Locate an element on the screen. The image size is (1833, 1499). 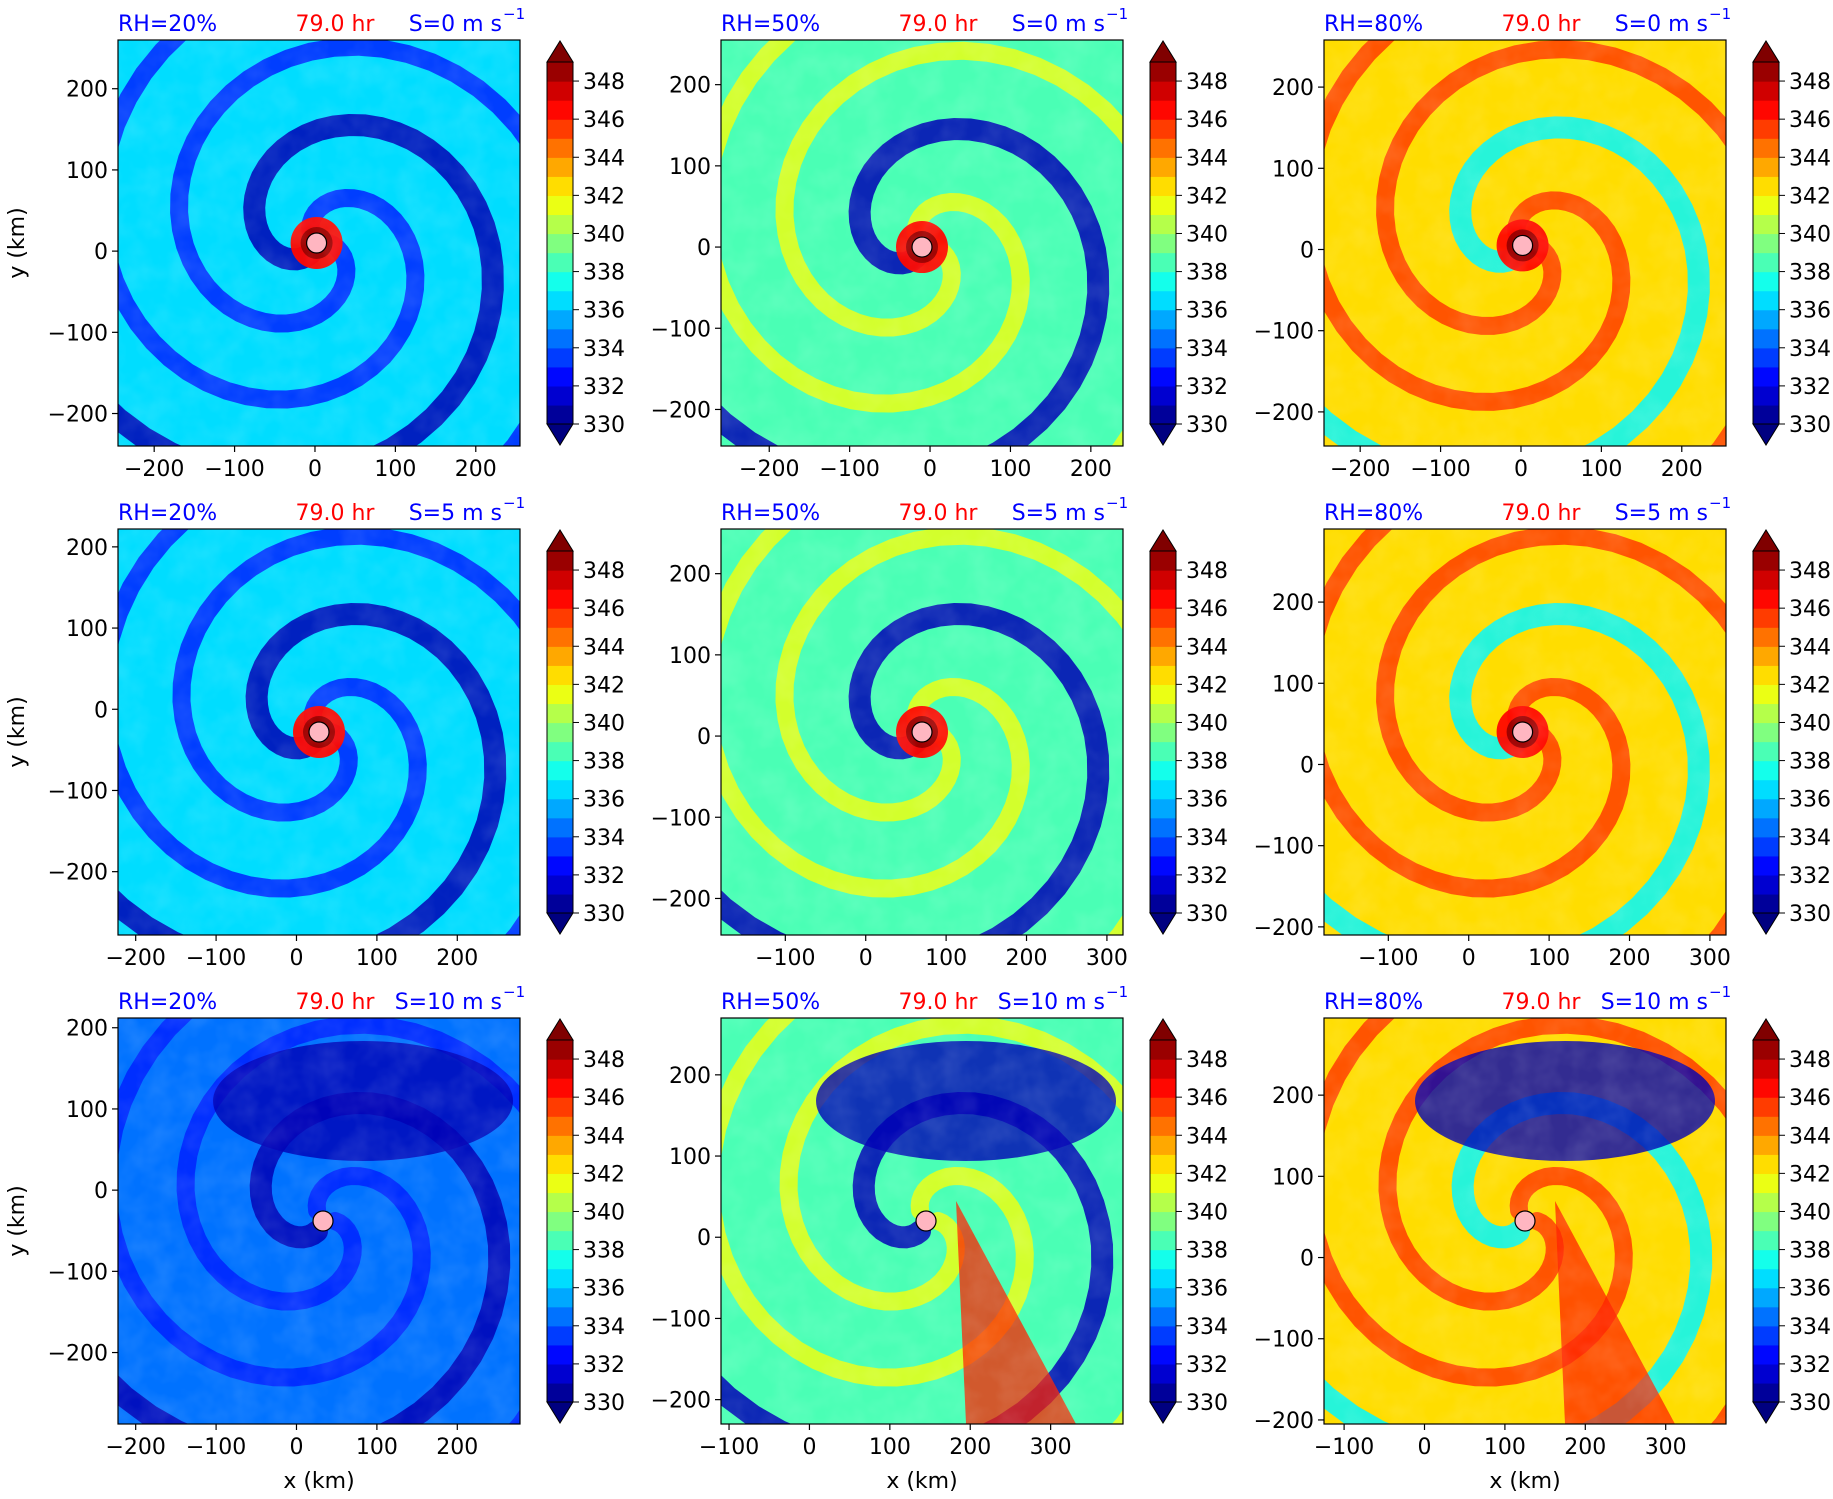
rh-label: RH=20% is located at coordinates (167, 513).